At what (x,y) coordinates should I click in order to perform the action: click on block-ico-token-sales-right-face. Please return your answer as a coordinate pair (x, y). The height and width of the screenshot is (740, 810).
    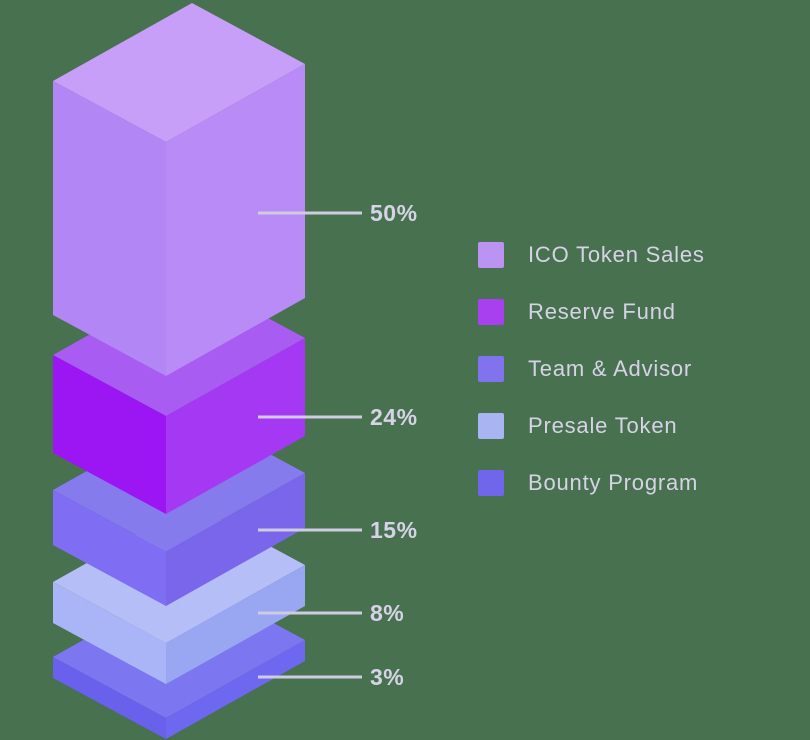
    Looking at the image, I should click on (235, 220).